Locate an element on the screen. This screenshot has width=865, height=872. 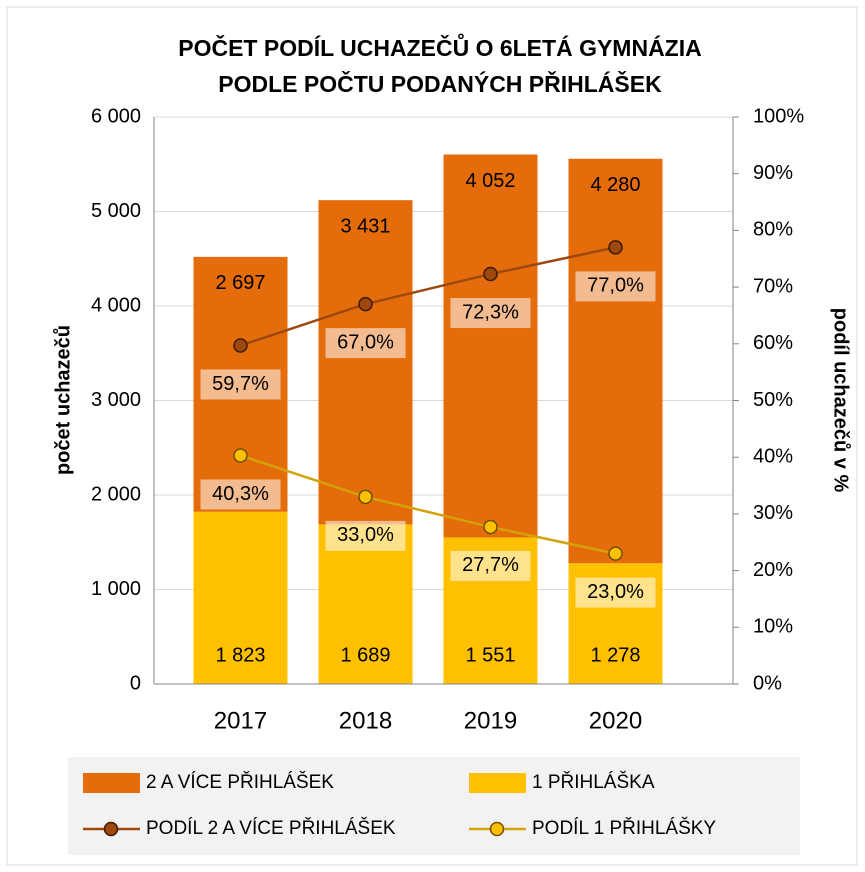
chart-title: POČET PODÍL UCHAZEČŮ O 6LETÁ GYMNÁZIA is located at coordinates (440, 46).